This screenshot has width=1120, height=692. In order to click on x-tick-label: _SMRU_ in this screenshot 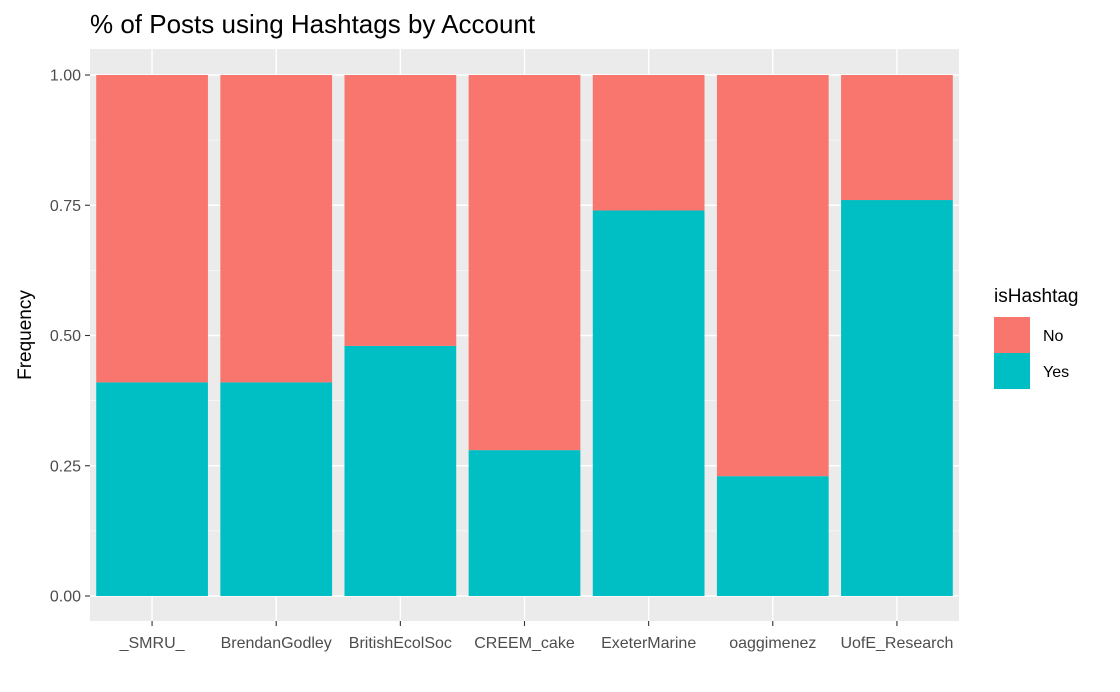, I will do `click(152, 643)`.